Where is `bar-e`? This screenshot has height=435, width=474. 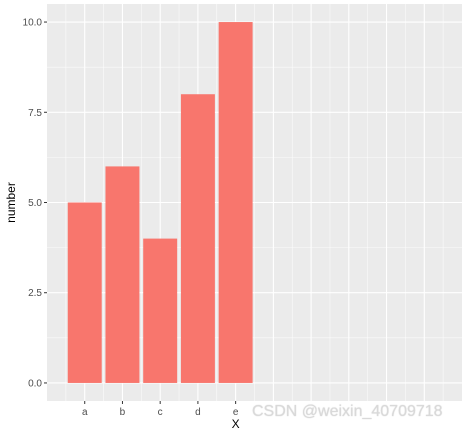
bar-e is located at coordinates (235, 202).